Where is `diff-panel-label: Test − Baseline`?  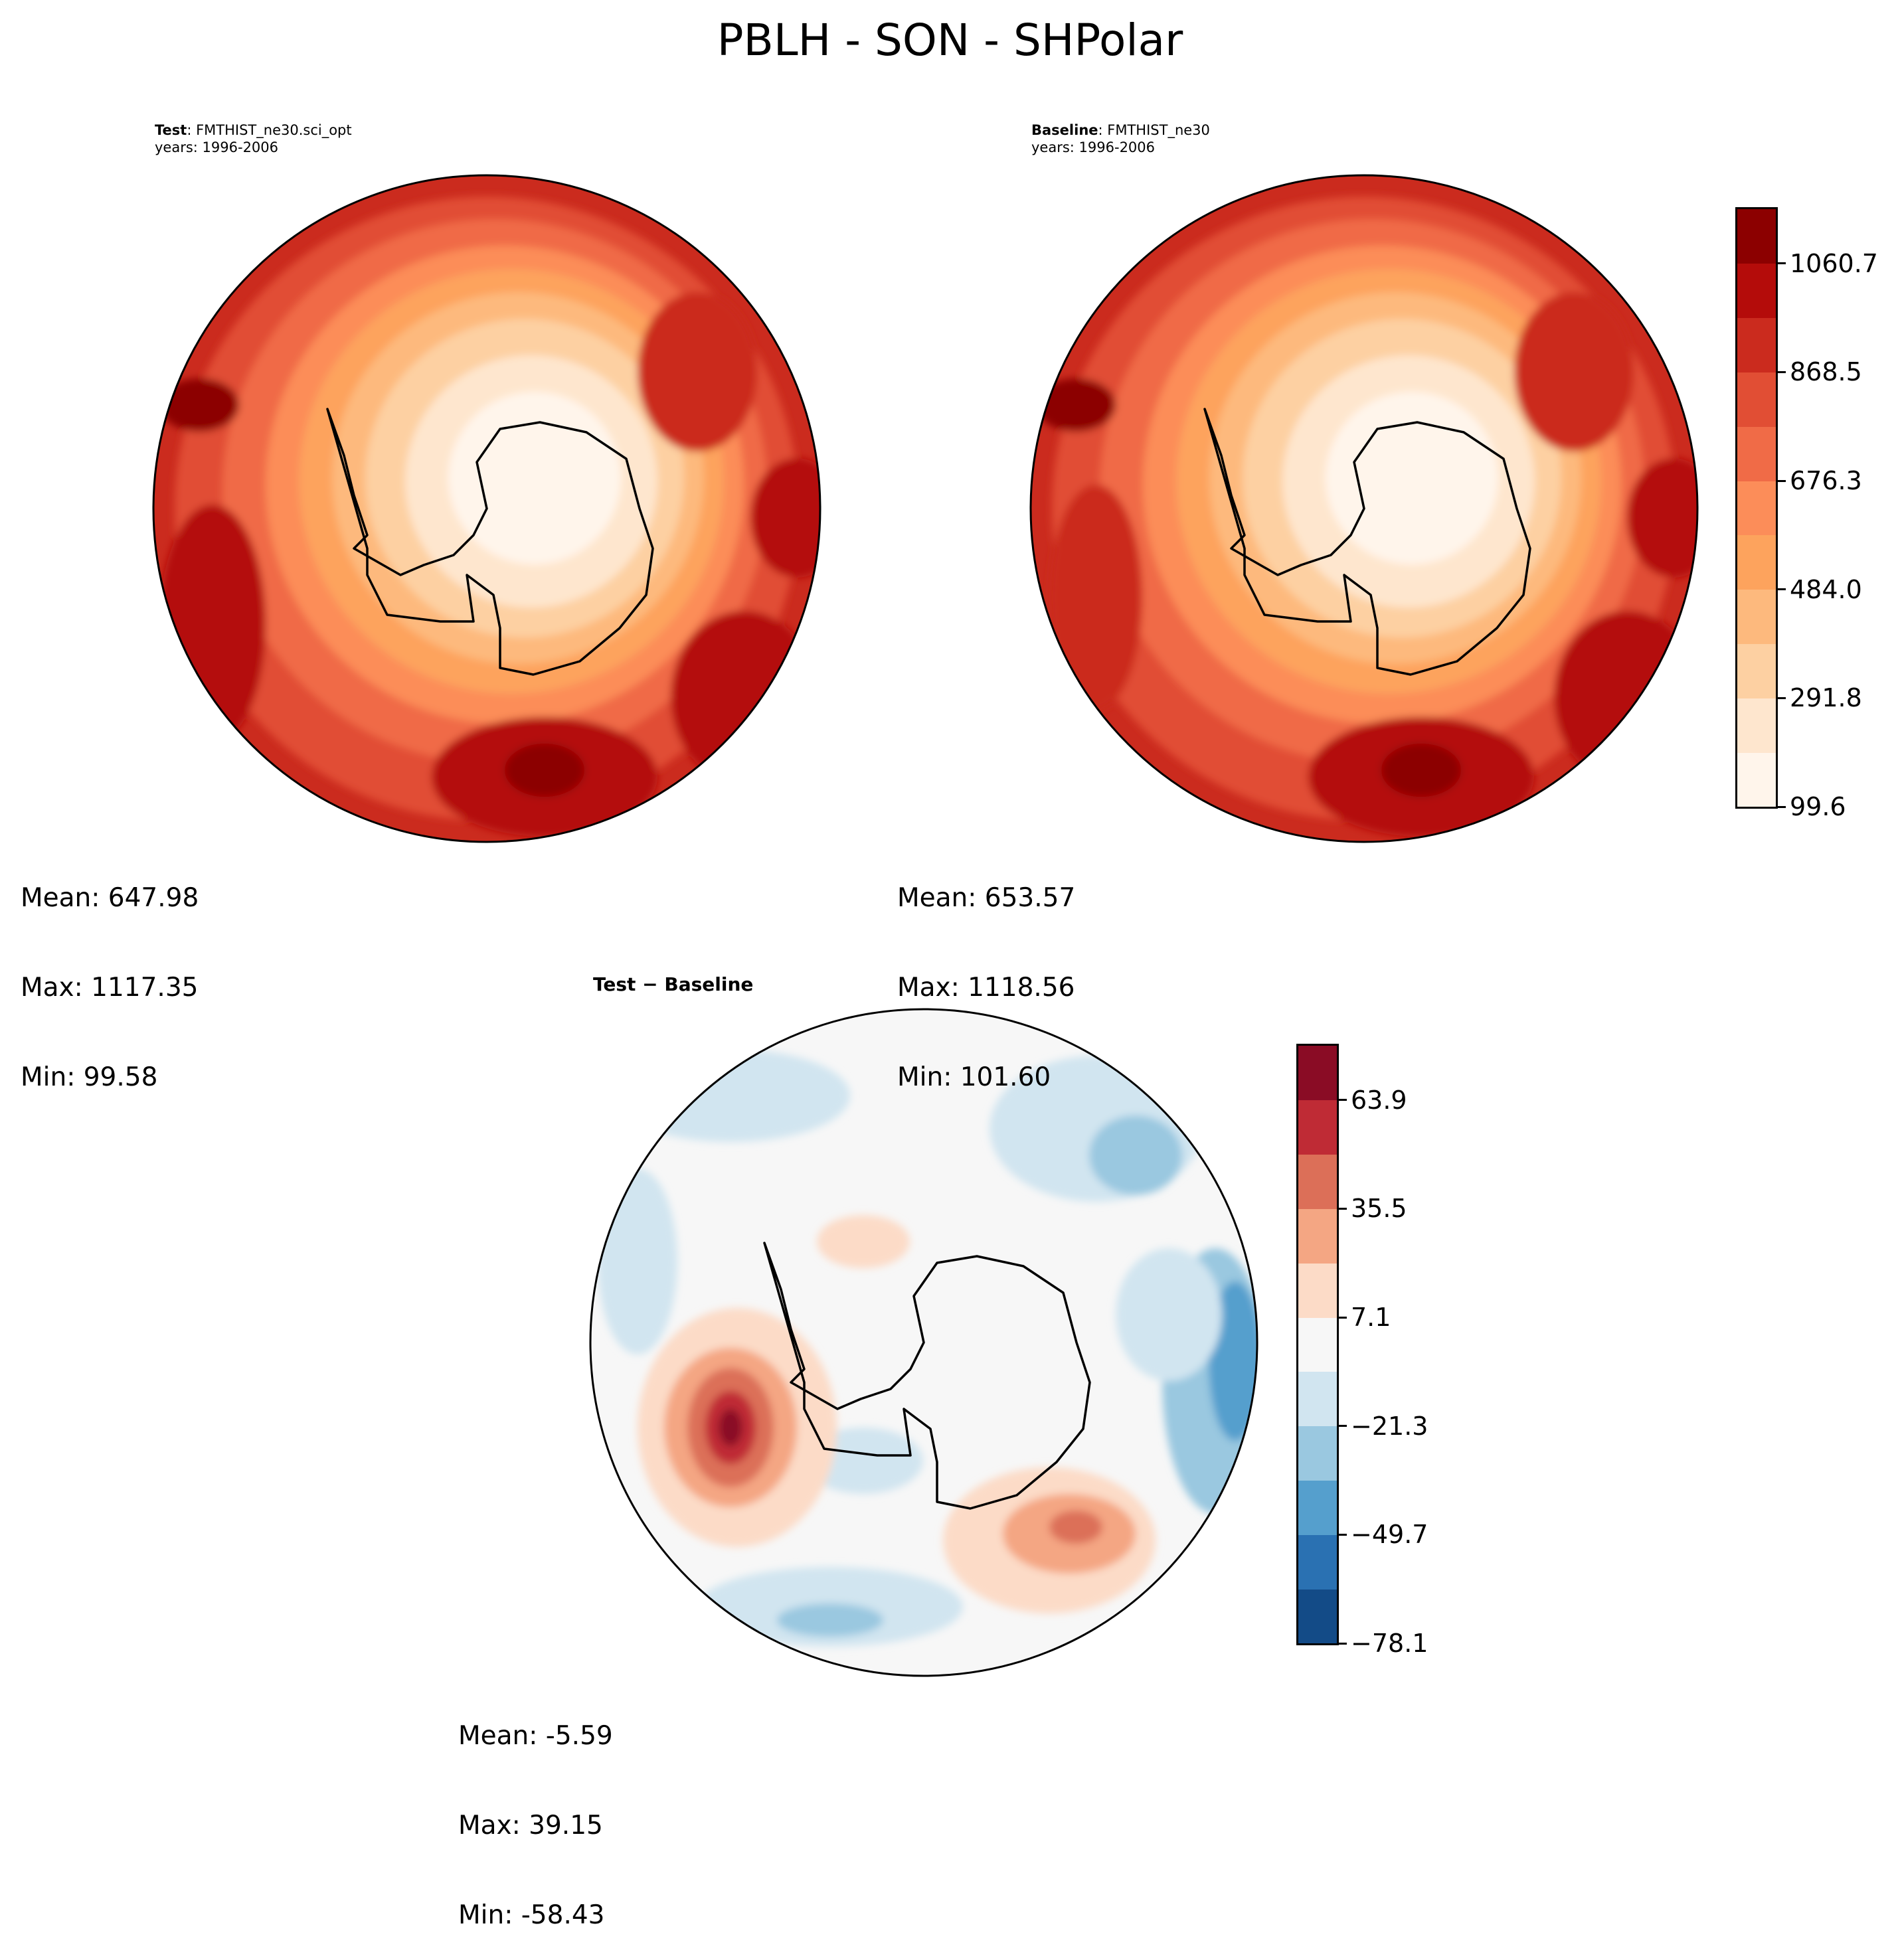
diff-panel-label: Test − Baseline is located at coordinates (674, 984).